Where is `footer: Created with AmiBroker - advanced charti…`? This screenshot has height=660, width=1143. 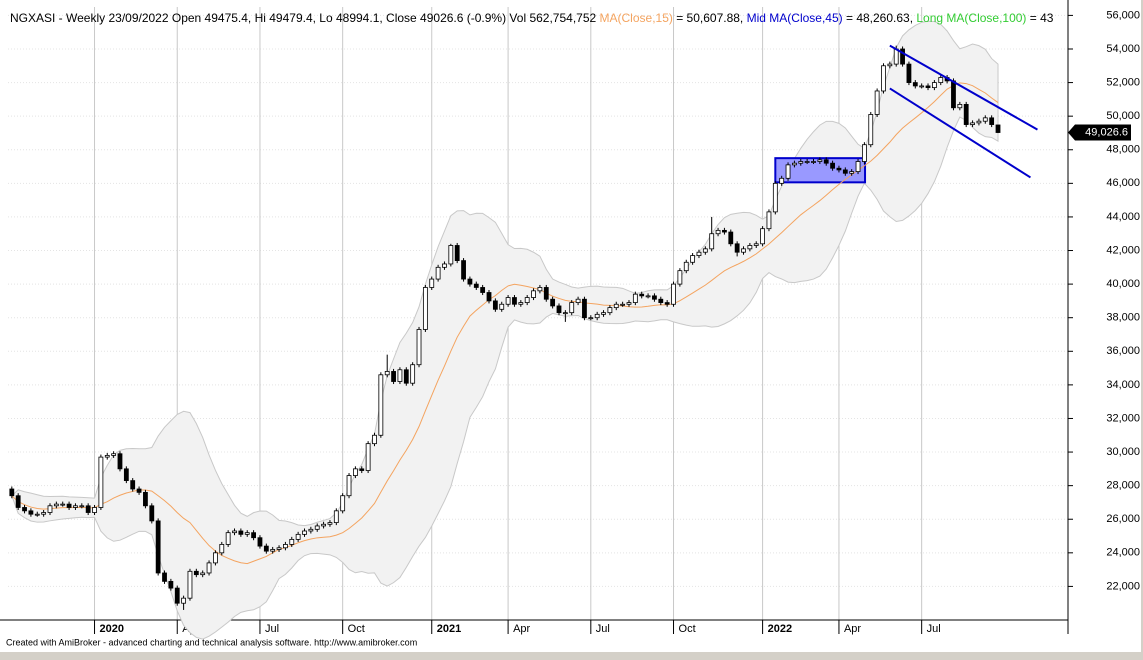 footer: Created with AmiBroker - advanced charti… is located at coordinates (211, 642).